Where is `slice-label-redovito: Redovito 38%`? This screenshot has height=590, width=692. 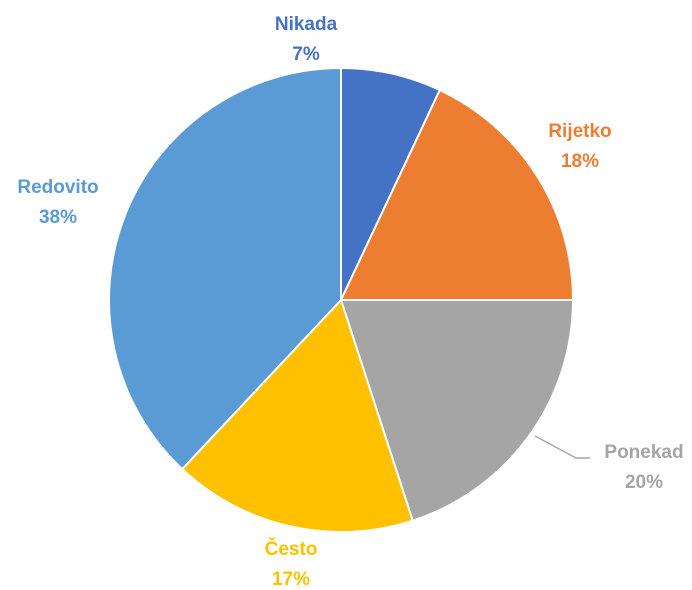 slice-label-redovito: Redovito 38% is located at coordinates (57, 202).